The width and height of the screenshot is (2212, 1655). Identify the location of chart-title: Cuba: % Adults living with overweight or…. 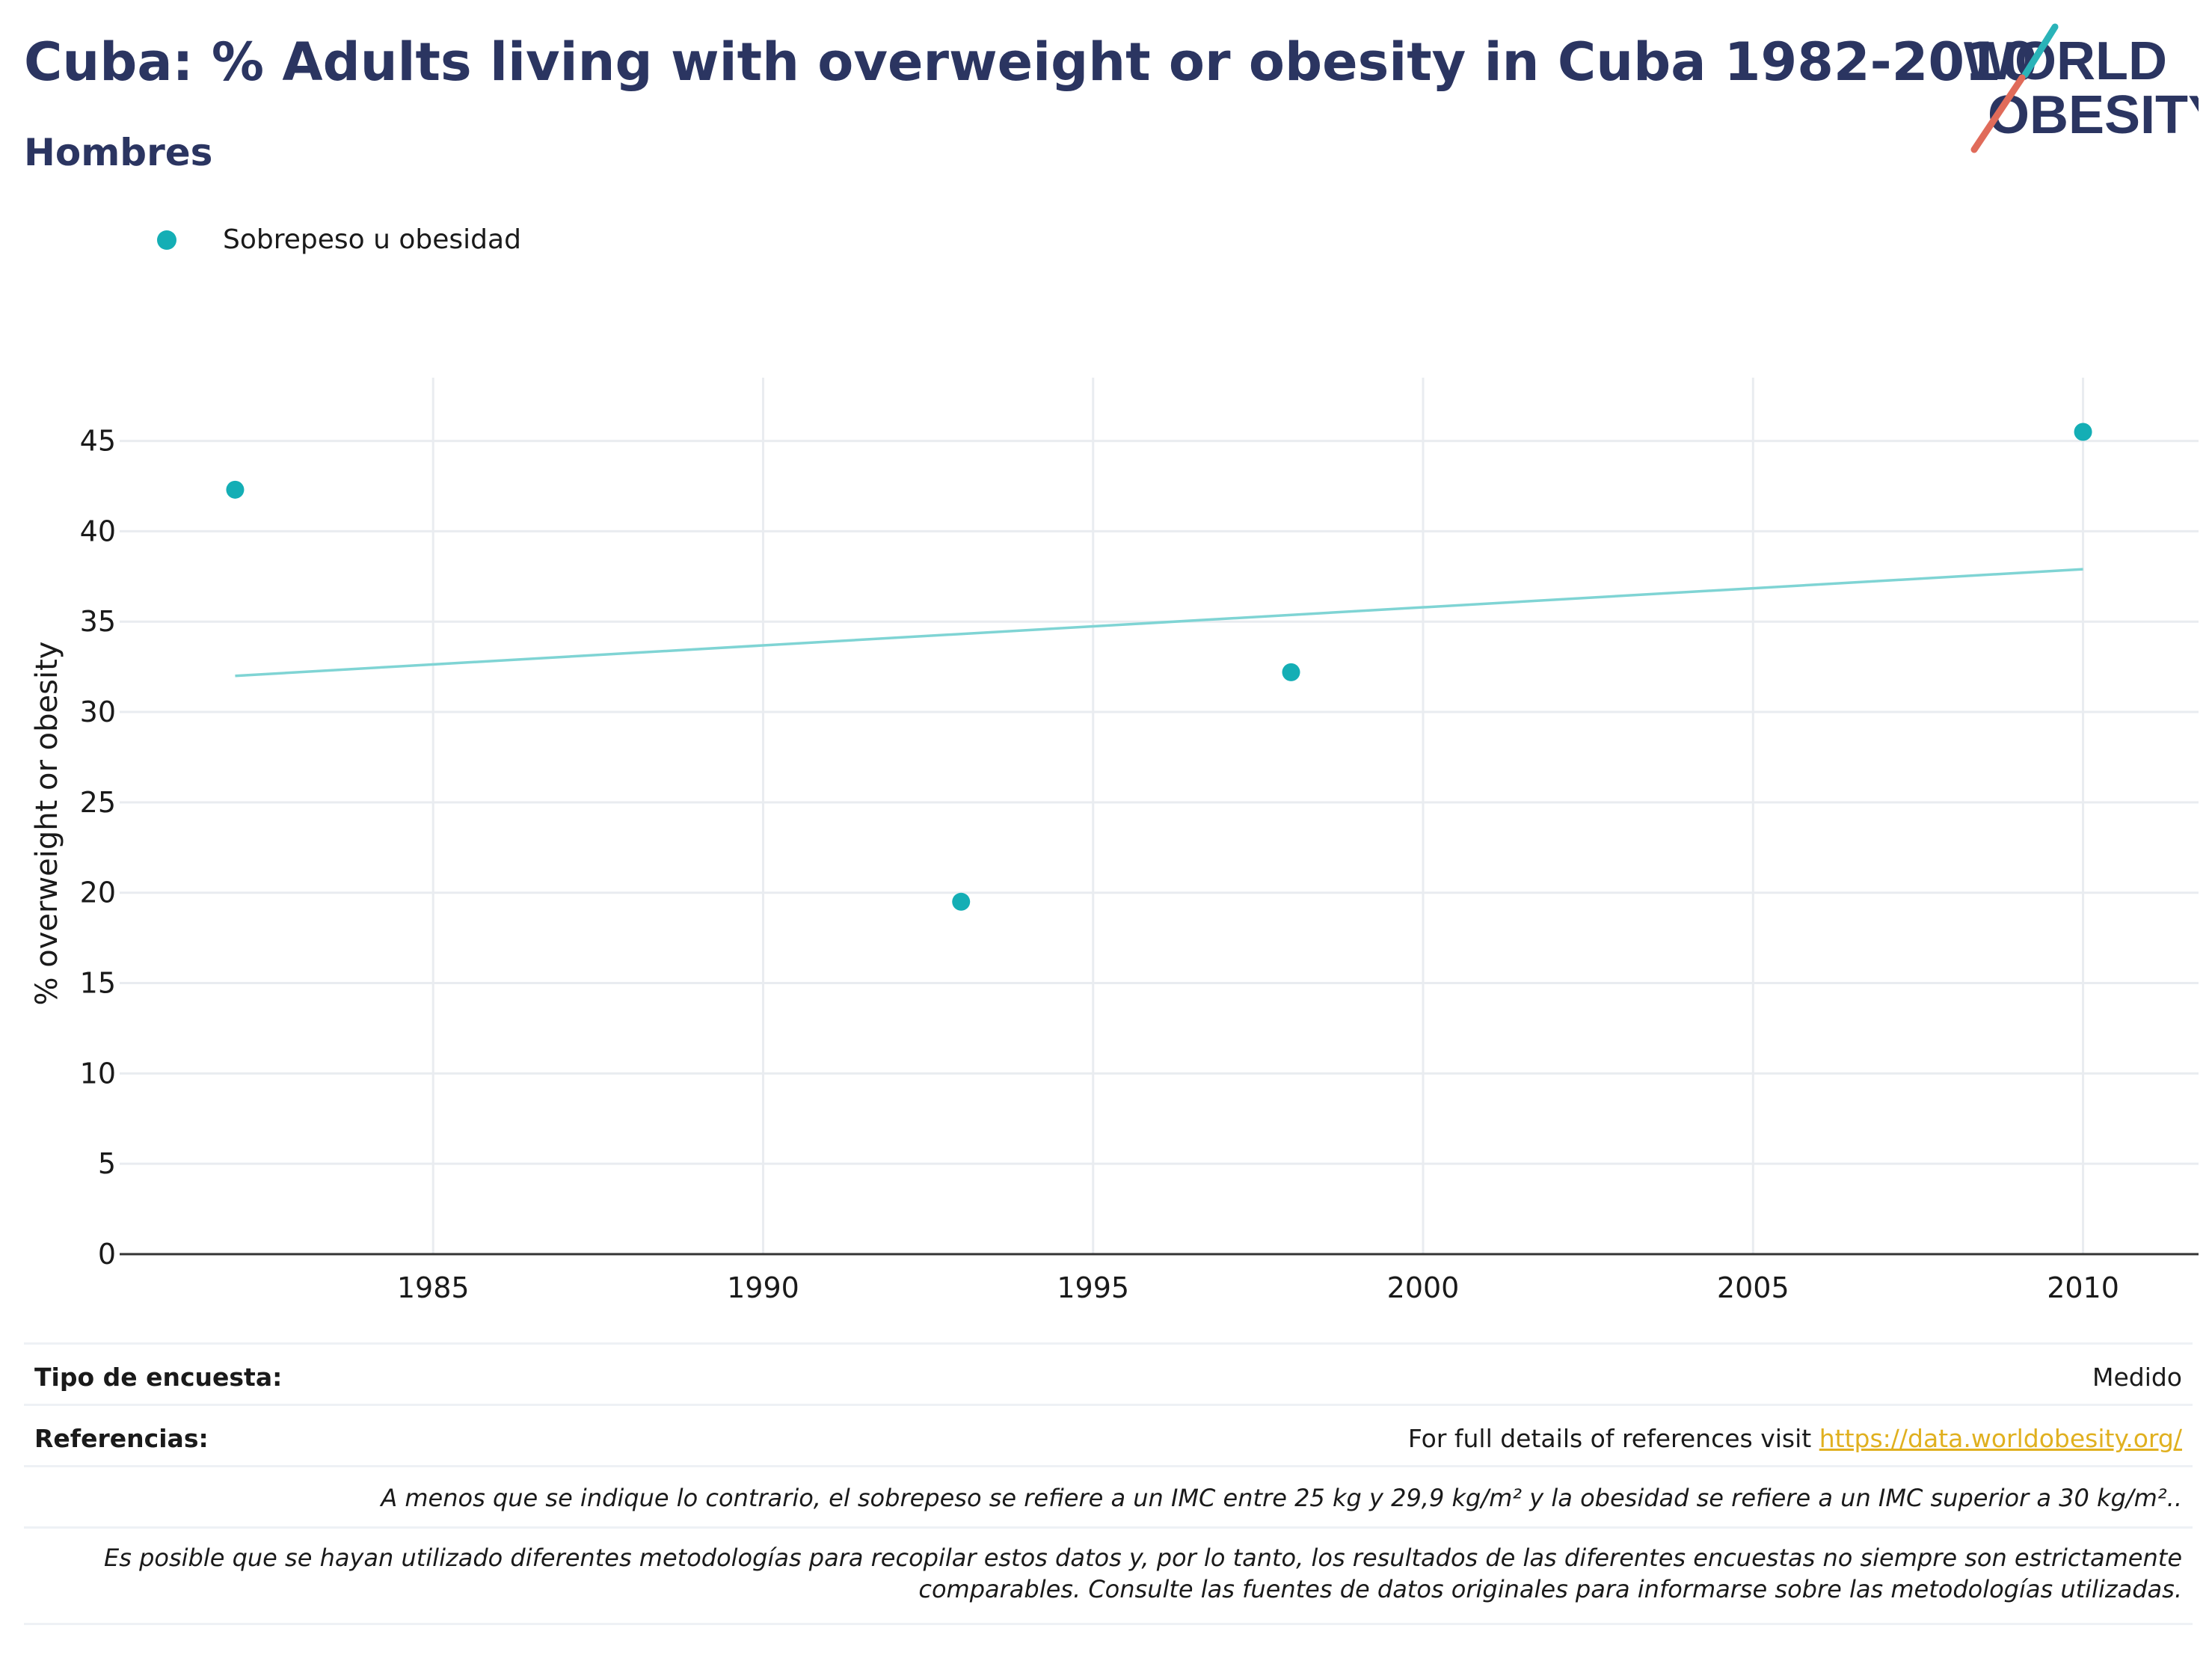
(1031, 62).